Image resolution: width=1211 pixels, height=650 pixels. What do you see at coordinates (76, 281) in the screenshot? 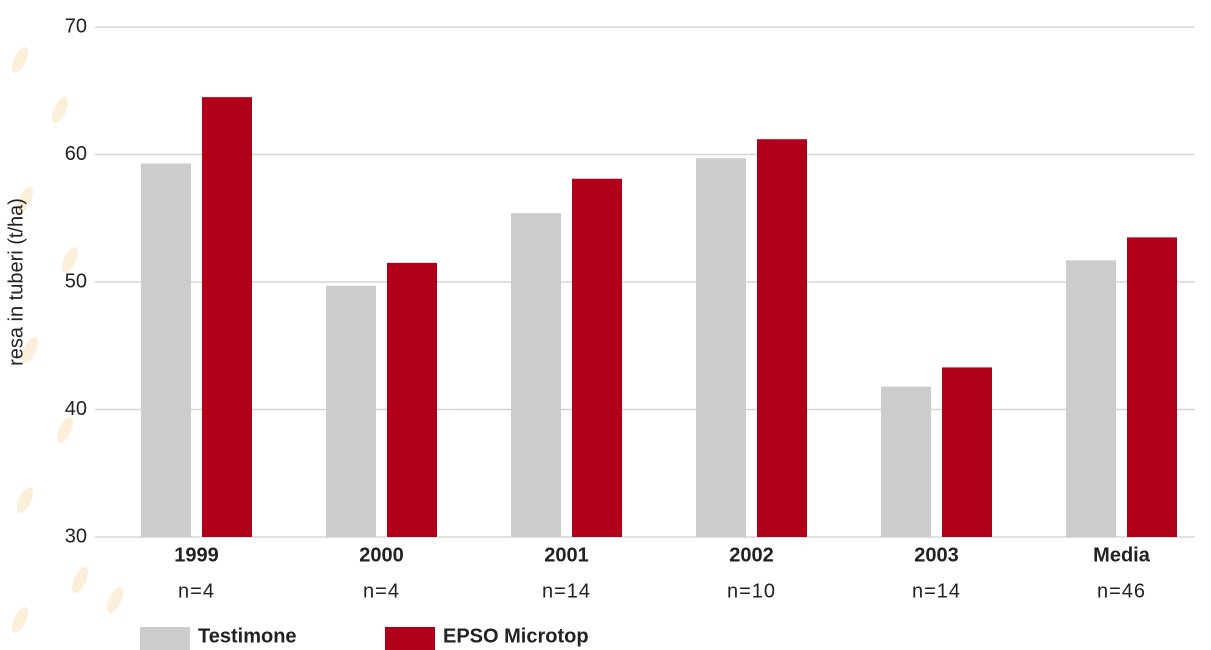
I see `y-tick-label: 50` at bounding box center [76, 281].